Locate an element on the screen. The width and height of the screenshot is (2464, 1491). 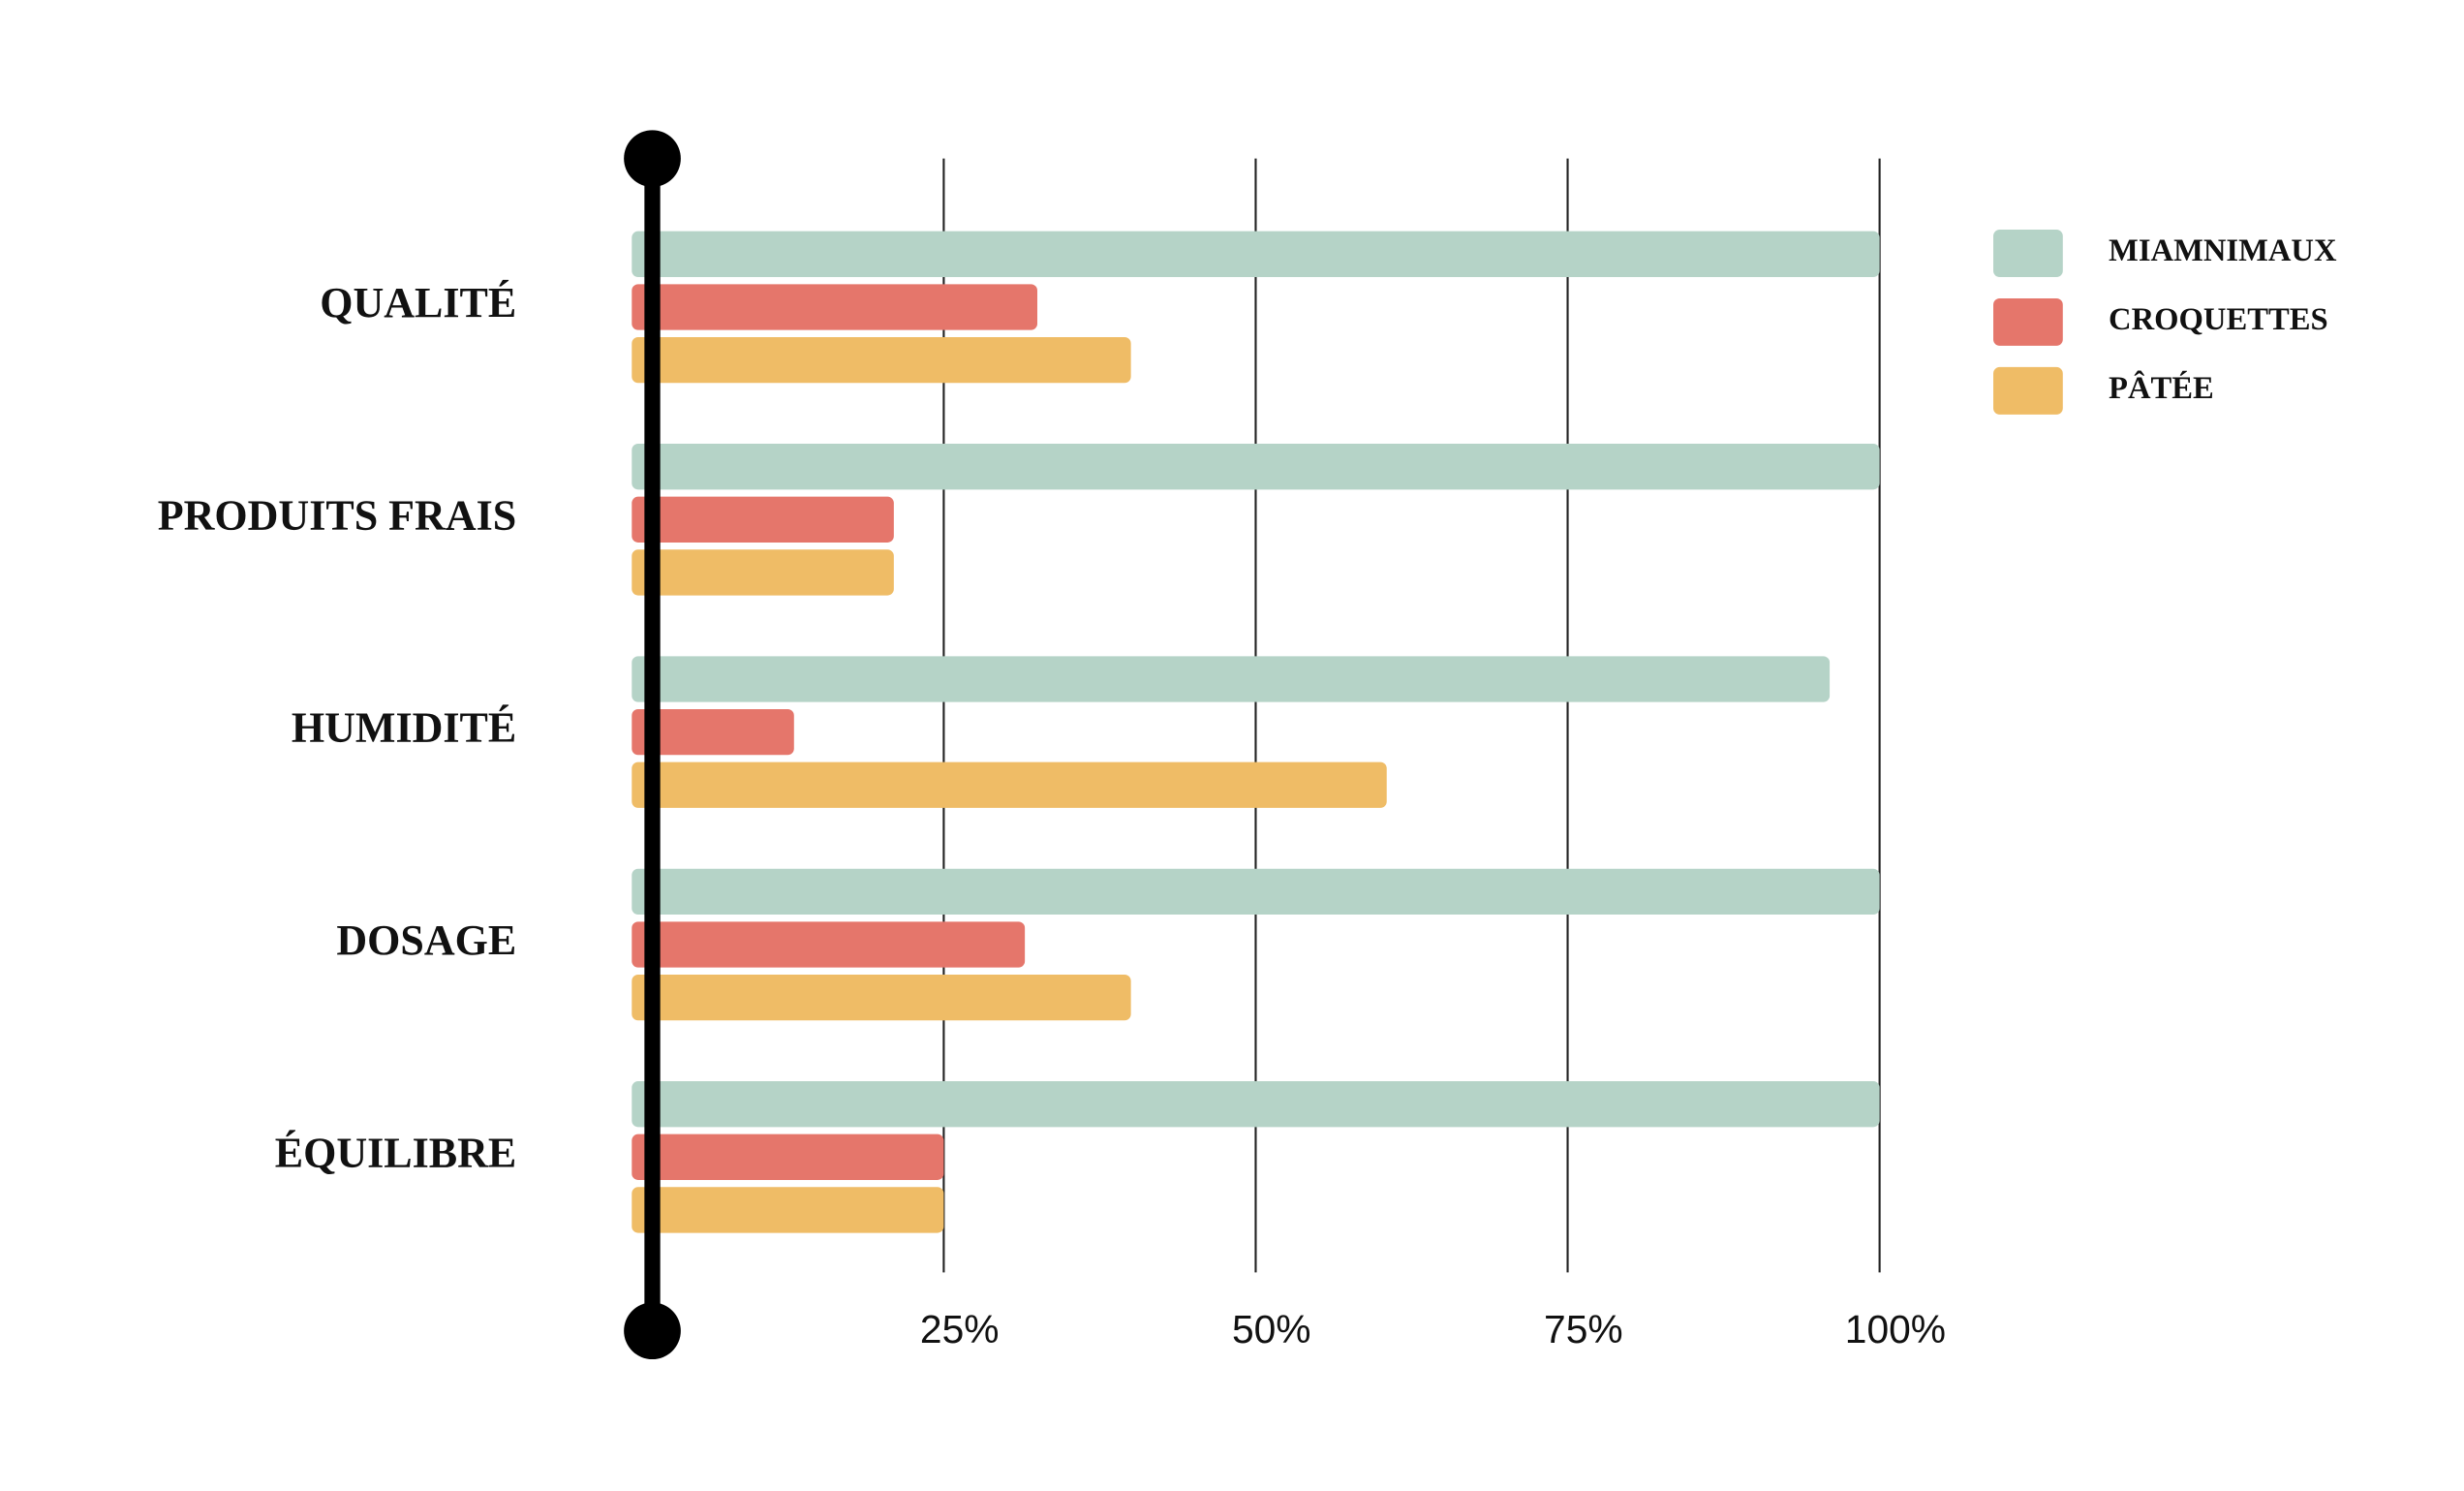
x-tick-label: 50% is located at coordinates (1271, 1329).